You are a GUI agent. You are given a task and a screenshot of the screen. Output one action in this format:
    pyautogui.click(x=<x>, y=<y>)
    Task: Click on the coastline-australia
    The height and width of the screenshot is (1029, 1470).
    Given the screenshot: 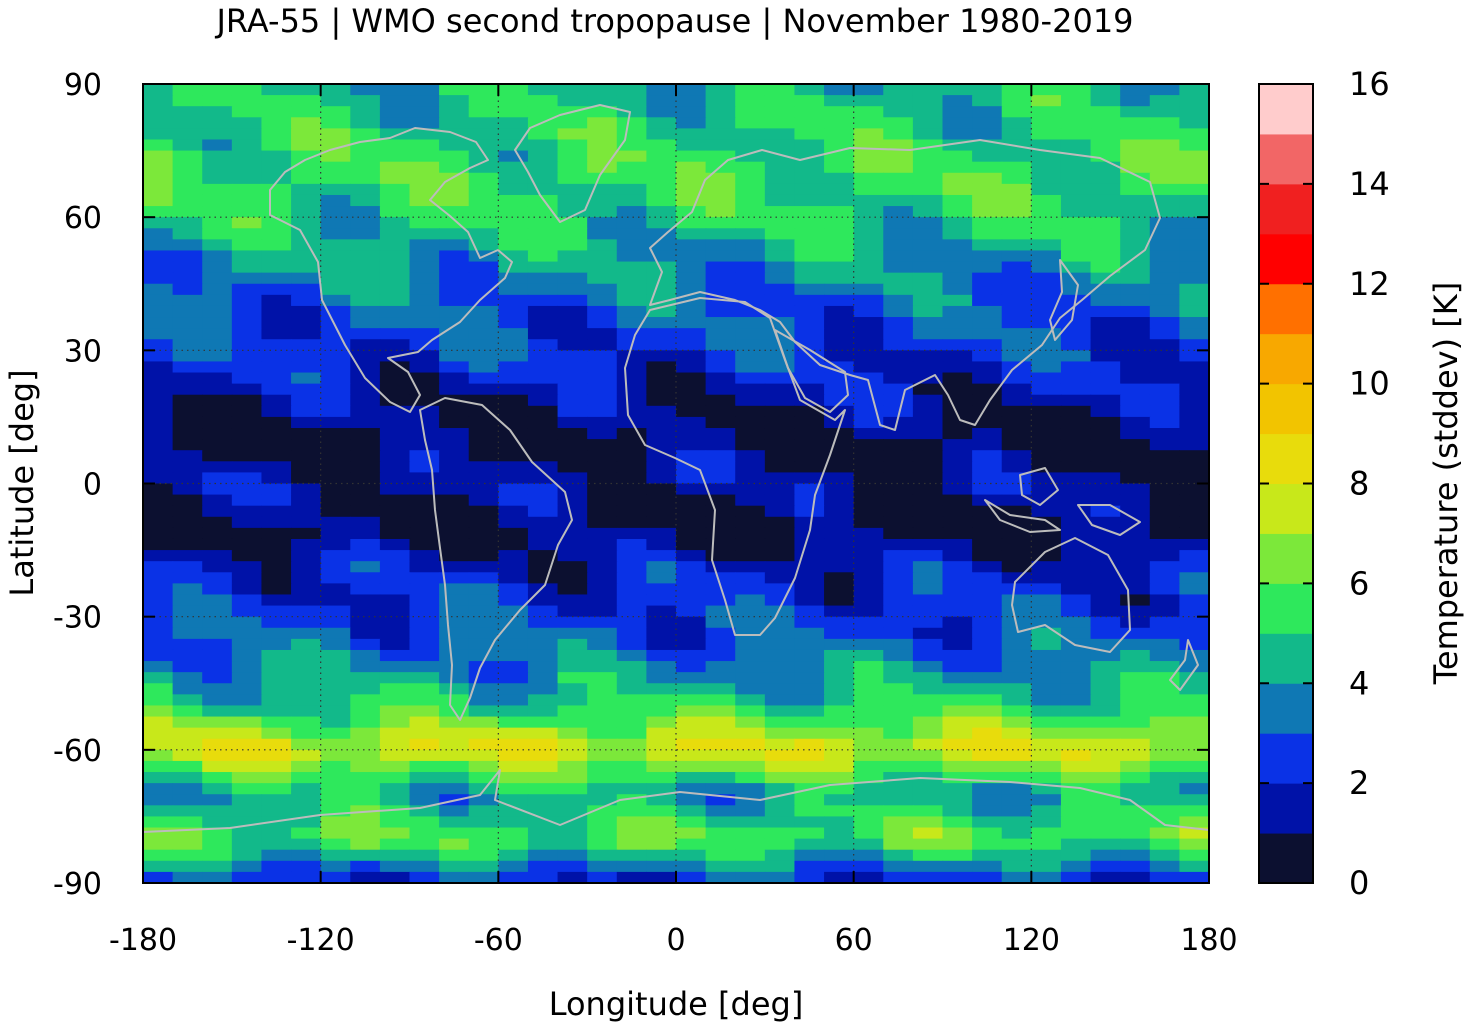 What is the action you would take?
    pyautogui.click(x=1071, y=595)
    